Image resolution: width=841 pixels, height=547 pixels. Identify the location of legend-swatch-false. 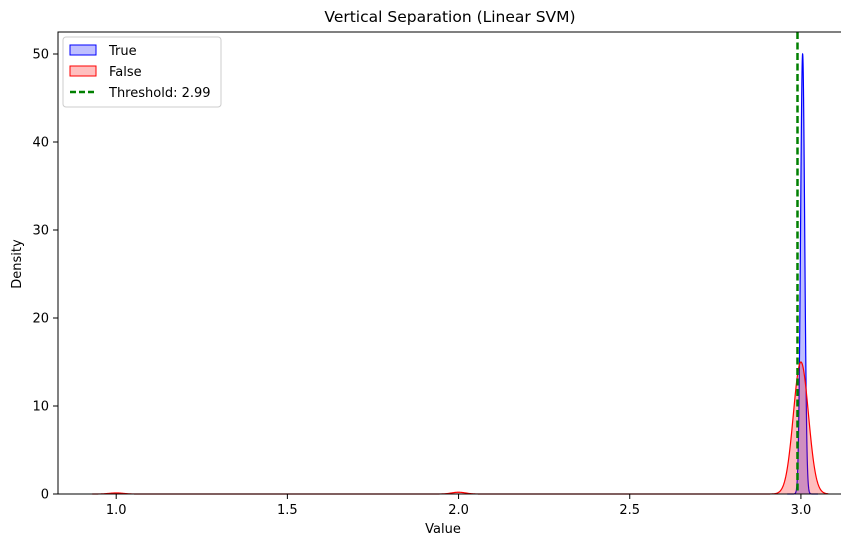
(83, 71).